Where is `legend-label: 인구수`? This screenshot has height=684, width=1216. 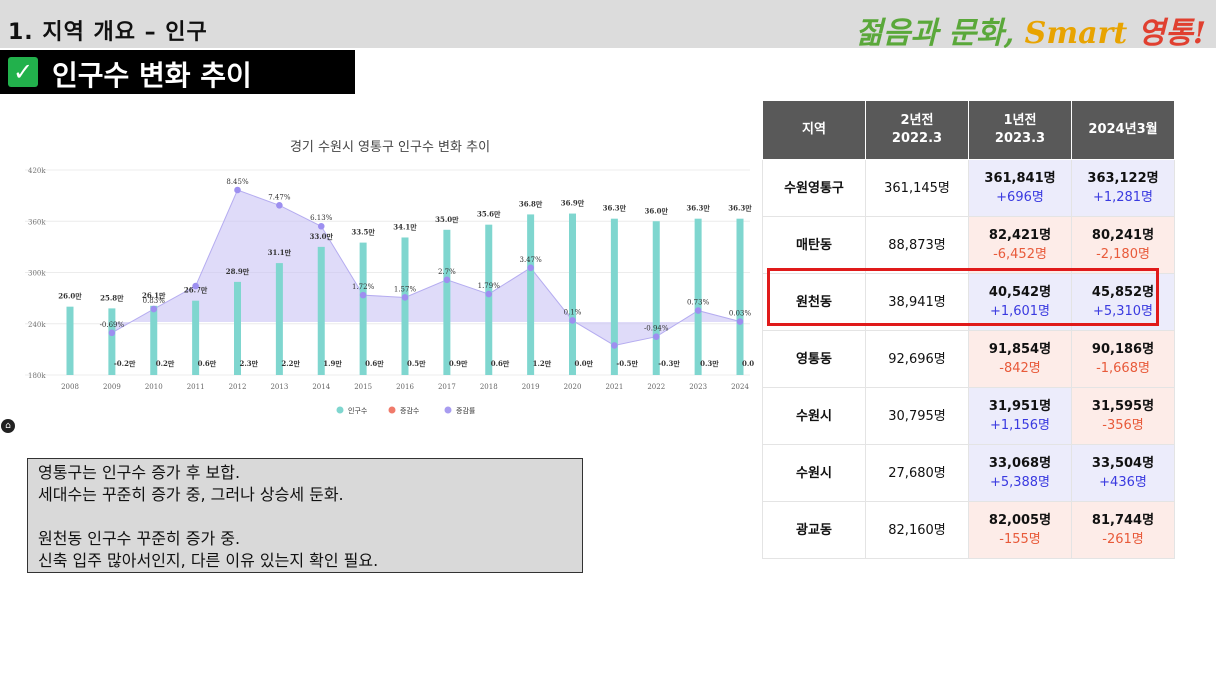
legend-label: 인구수 is located at coordinates (358, 410).